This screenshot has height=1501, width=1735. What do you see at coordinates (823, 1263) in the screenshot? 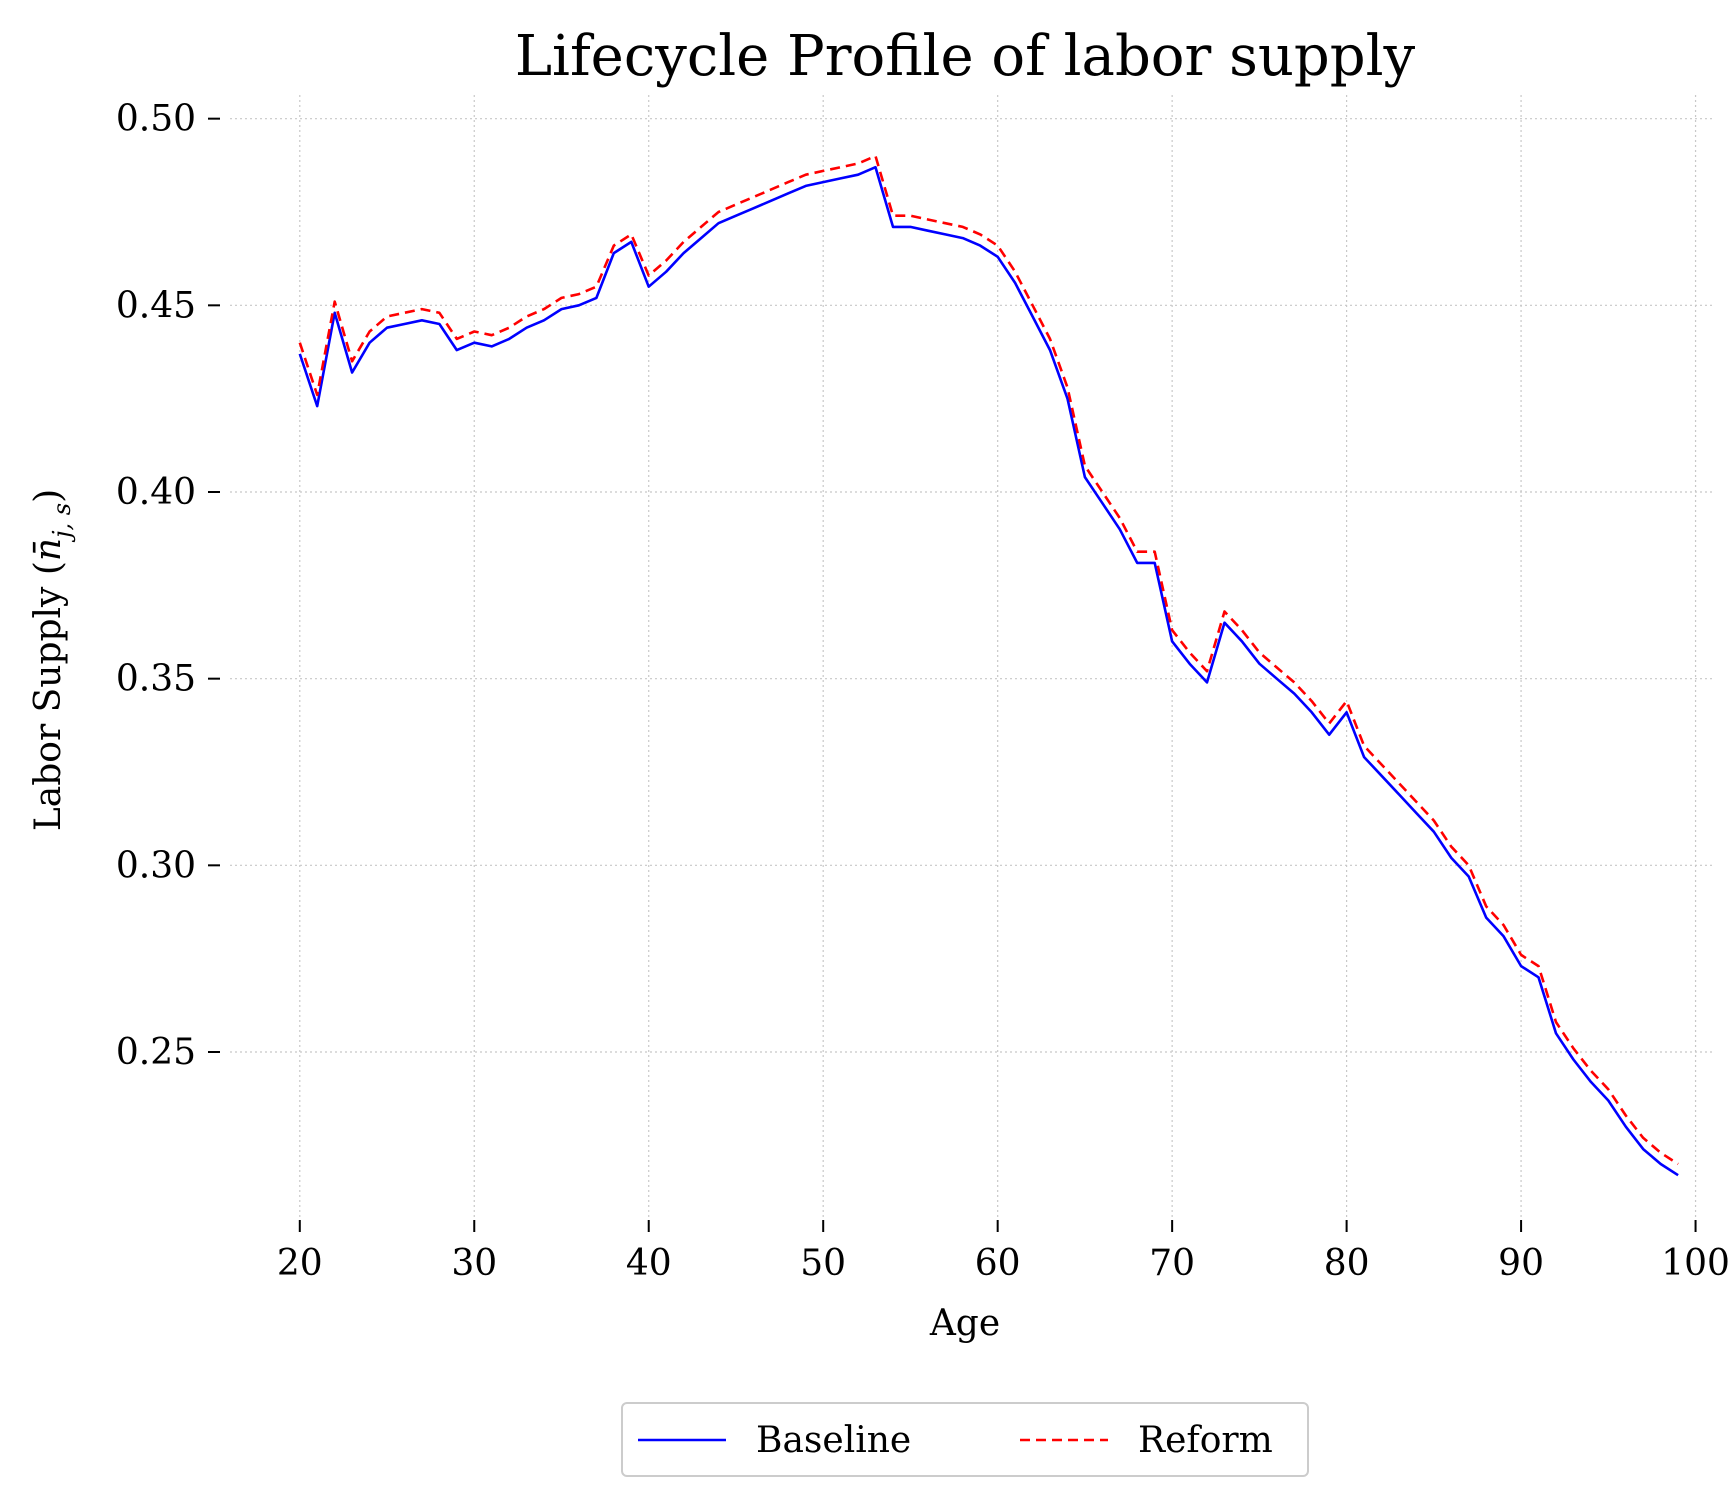
I see `x-tick-label: 50` at bounding box center [823, 1263].